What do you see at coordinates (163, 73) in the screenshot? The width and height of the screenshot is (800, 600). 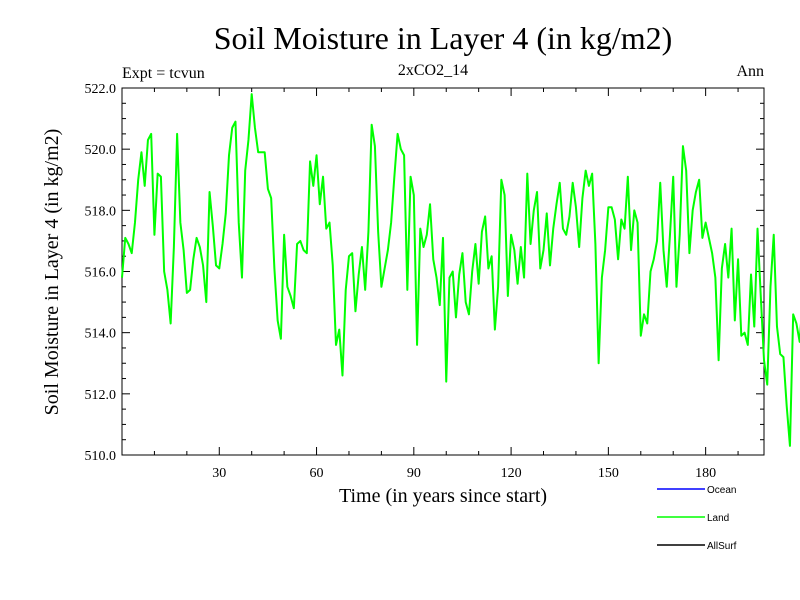 I see `experiment-label: Expt = tcvun` at bounding box center [163, 73].